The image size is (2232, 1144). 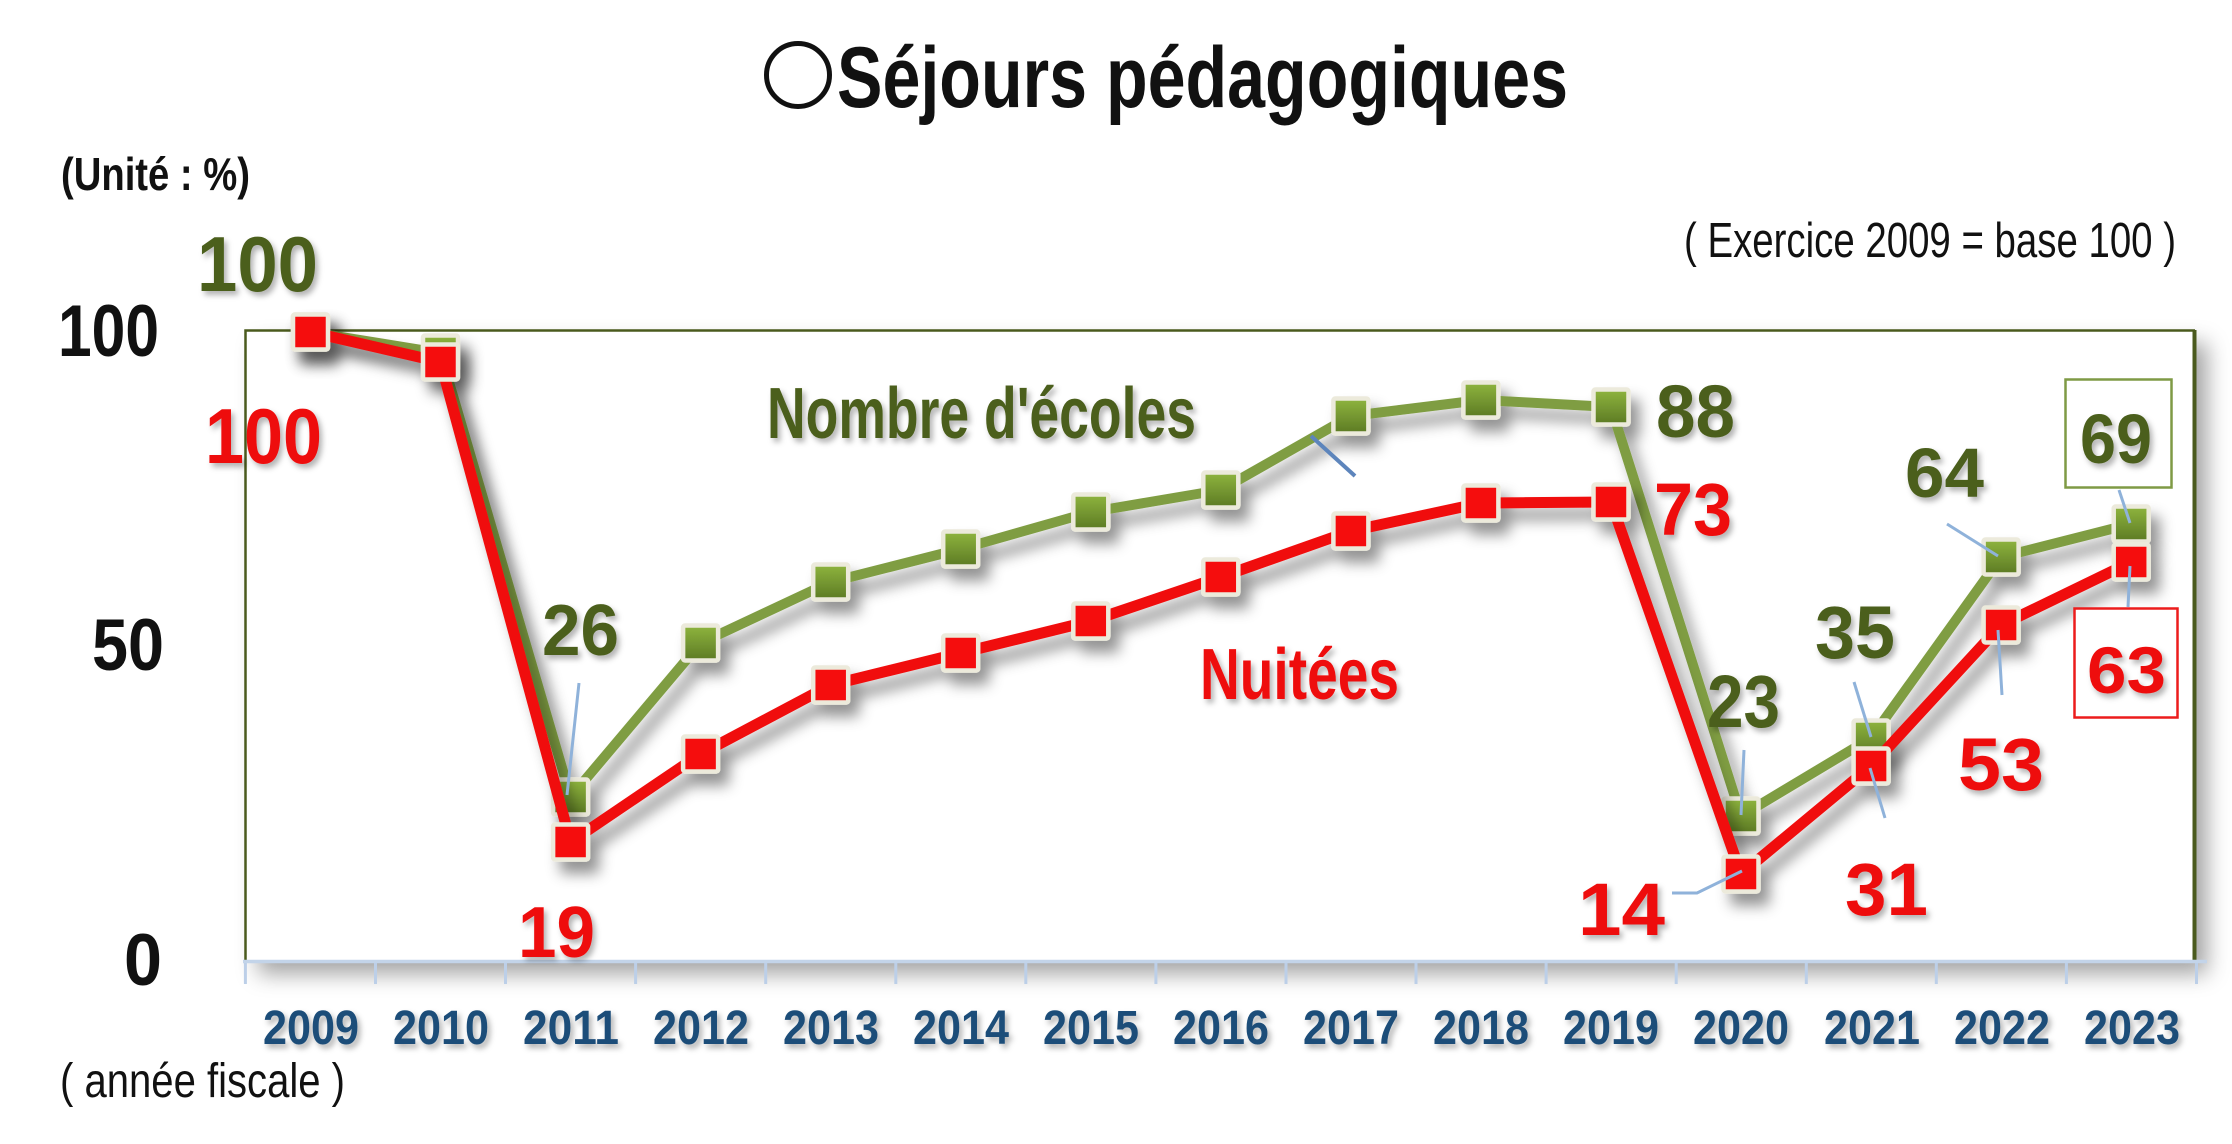 I want to click on svg-text: 35, so click(x=1855, y=632).